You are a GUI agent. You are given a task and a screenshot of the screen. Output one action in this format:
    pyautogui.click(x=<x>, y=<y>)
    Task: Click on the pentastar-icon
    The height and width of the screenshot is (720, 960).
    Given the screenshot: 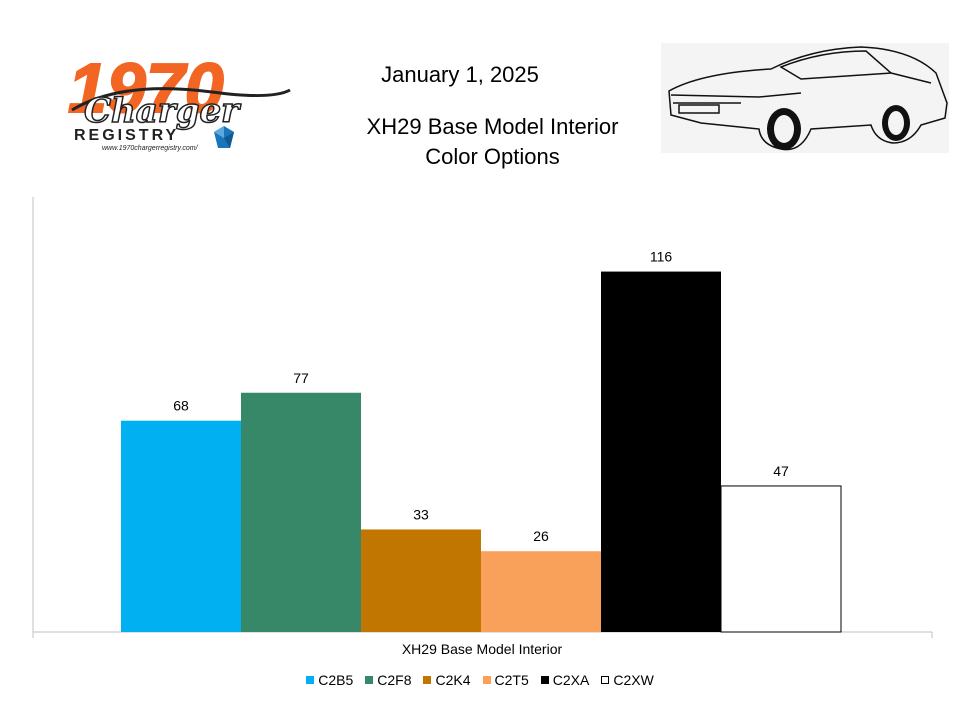 What is the action you would take?
    pyautogui.click(x=224, y=137)
    